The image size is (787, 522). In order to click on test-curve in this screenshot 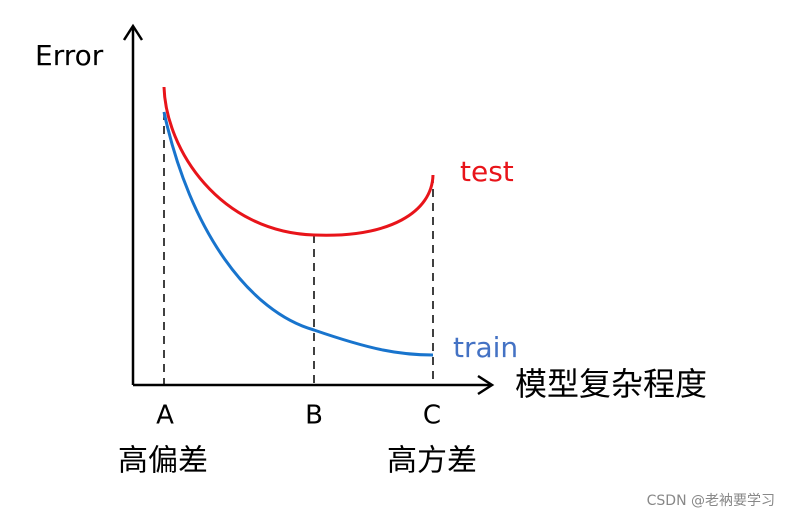, I will do `click(298, 161)`.